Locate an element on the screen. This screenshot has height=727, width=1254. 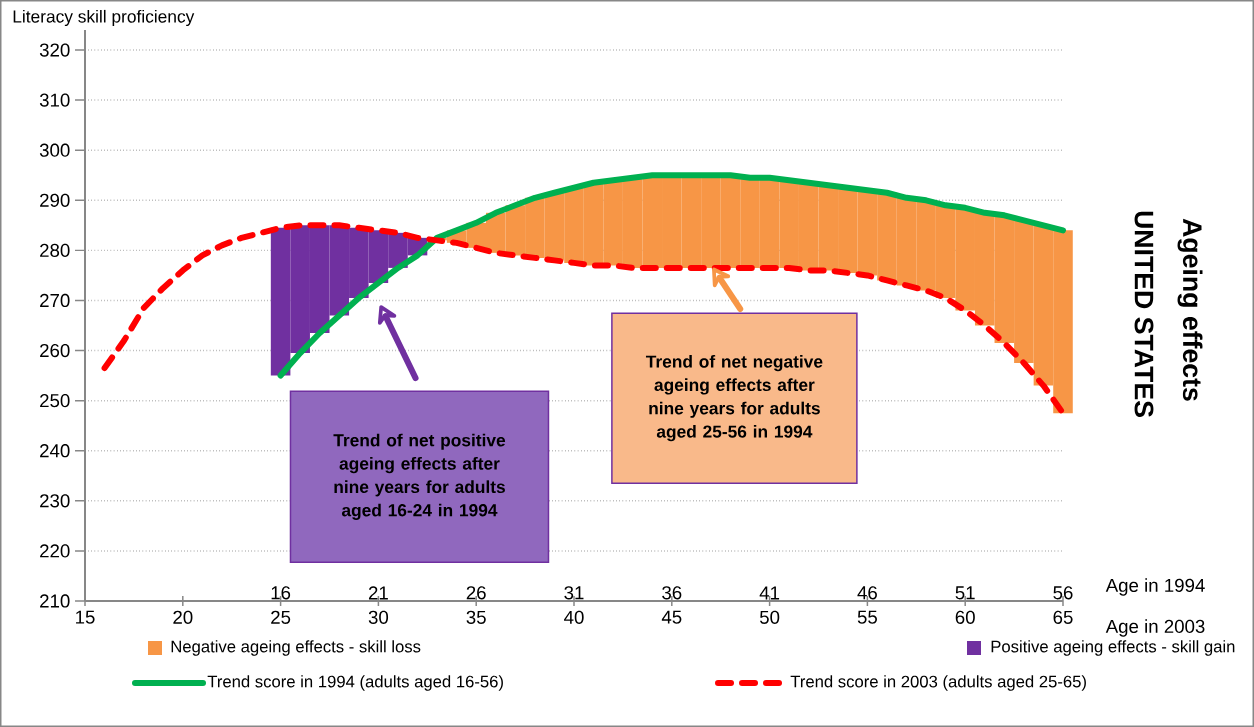
x2-tick-label: 41 is located at coordinates (769, 593).